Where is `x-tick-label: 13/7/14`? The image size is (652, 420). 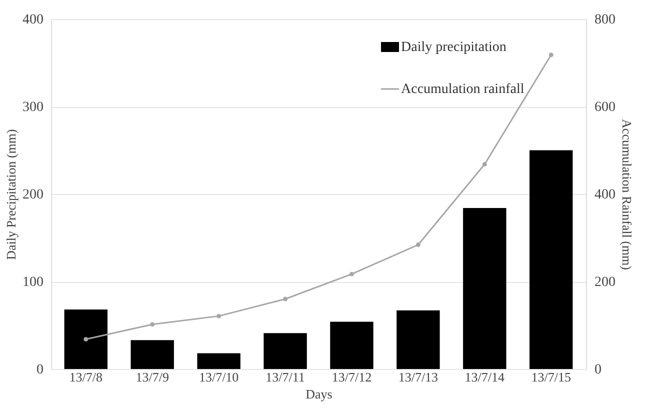
x-tick-label: 13/7/14 is located at coordinates (485, 377).